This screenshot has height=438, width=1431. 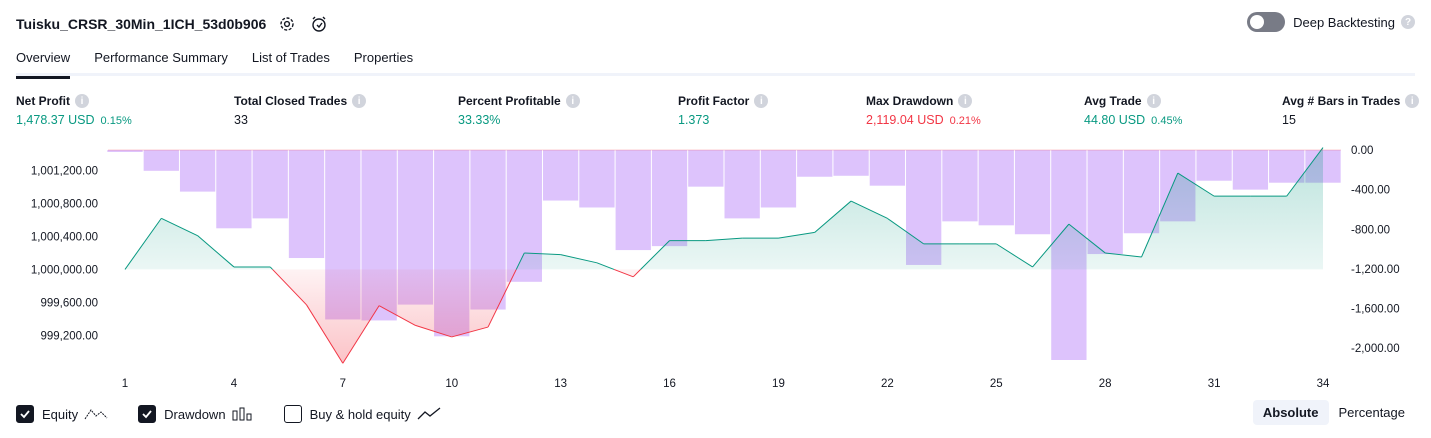 What do you see at coordinates (965, 121) in the screenshot?
I see `metric-percent: 0.21%` at bounding box center [965, 121].